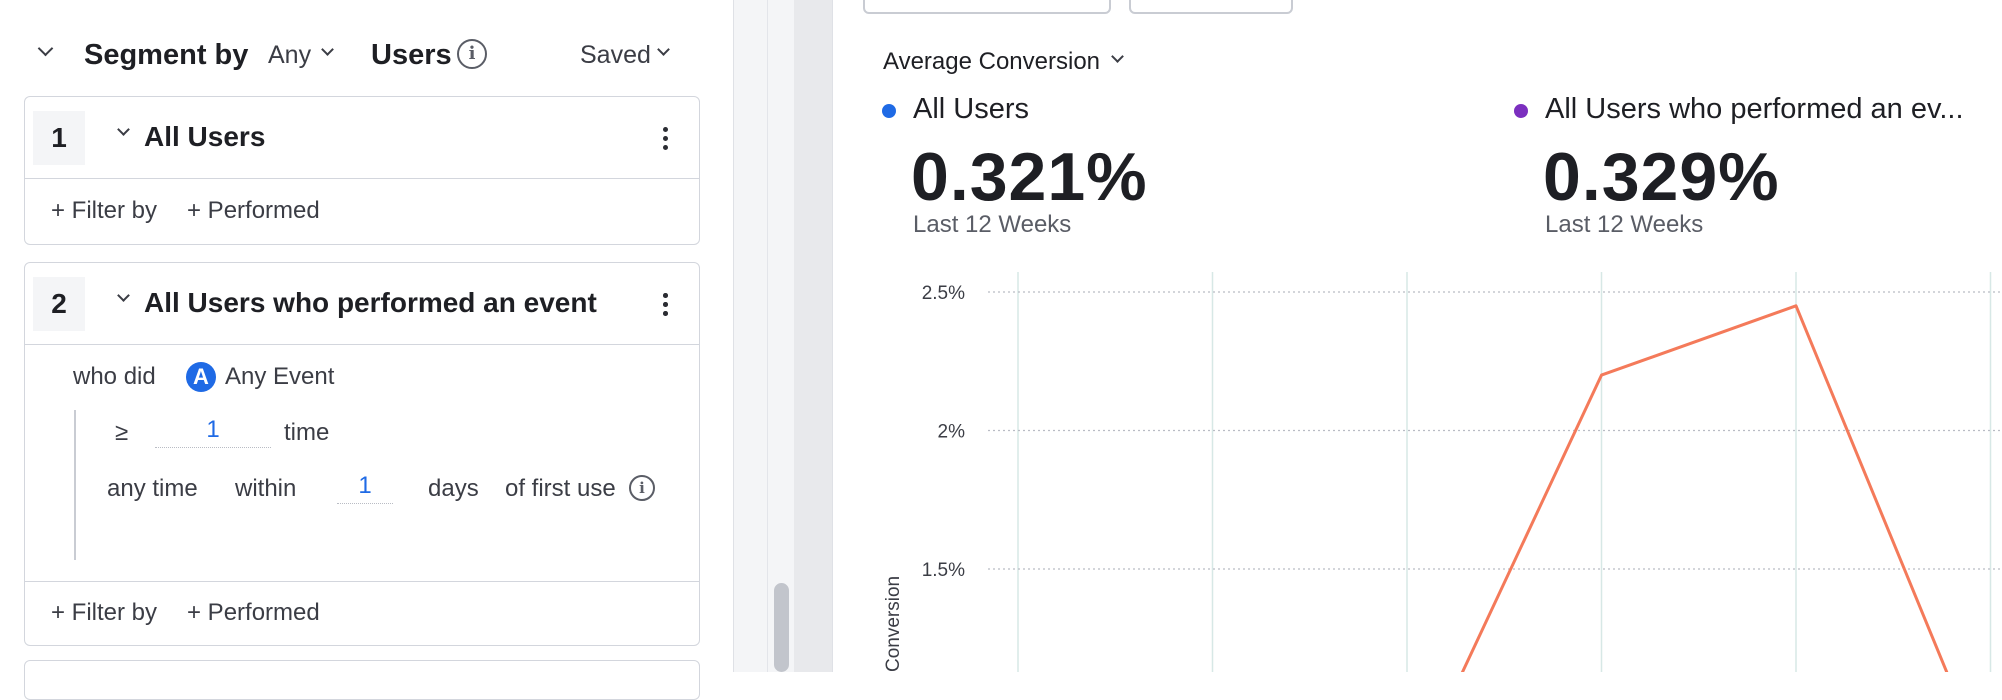  What do you see at coordinates (615, 55) in the screenshot?
I see `saved-segments-button: Saved` at bounding box center [615, 55].